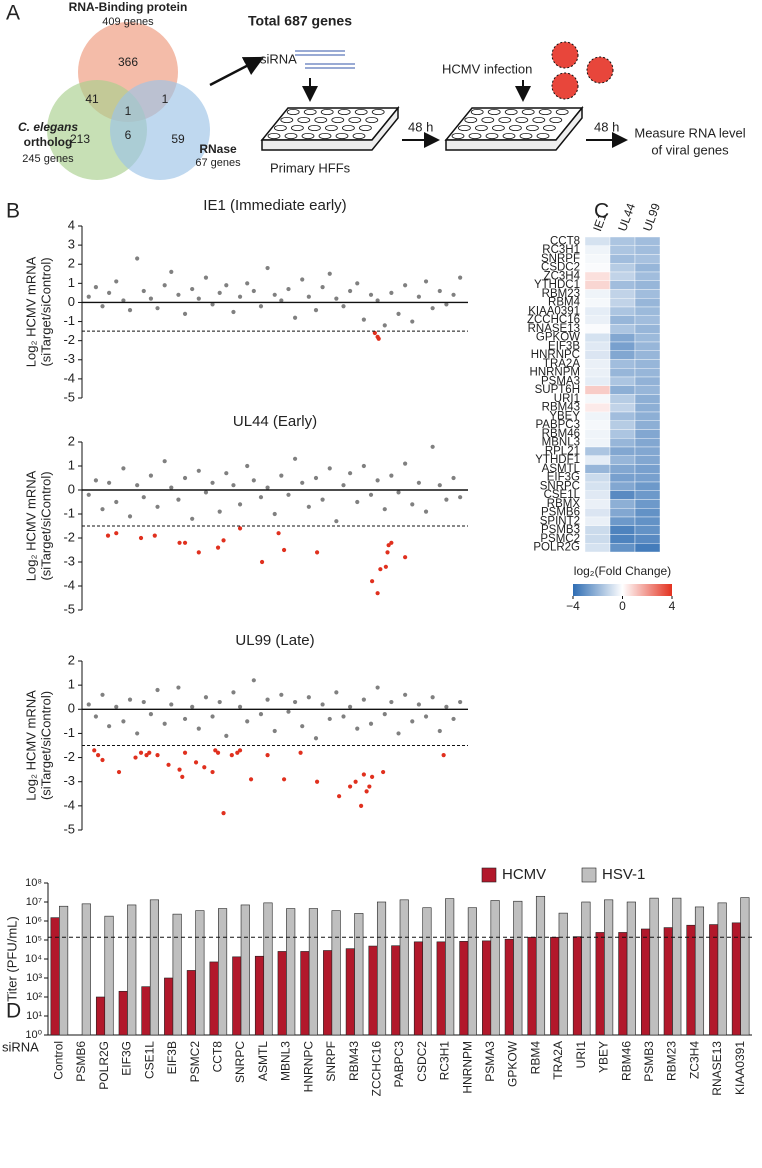 The height and width of the screenshot is (1168, 762). Describe the element at coordinates (564, 504) in the screenshot. I see `row-label: RBMX` at that location.